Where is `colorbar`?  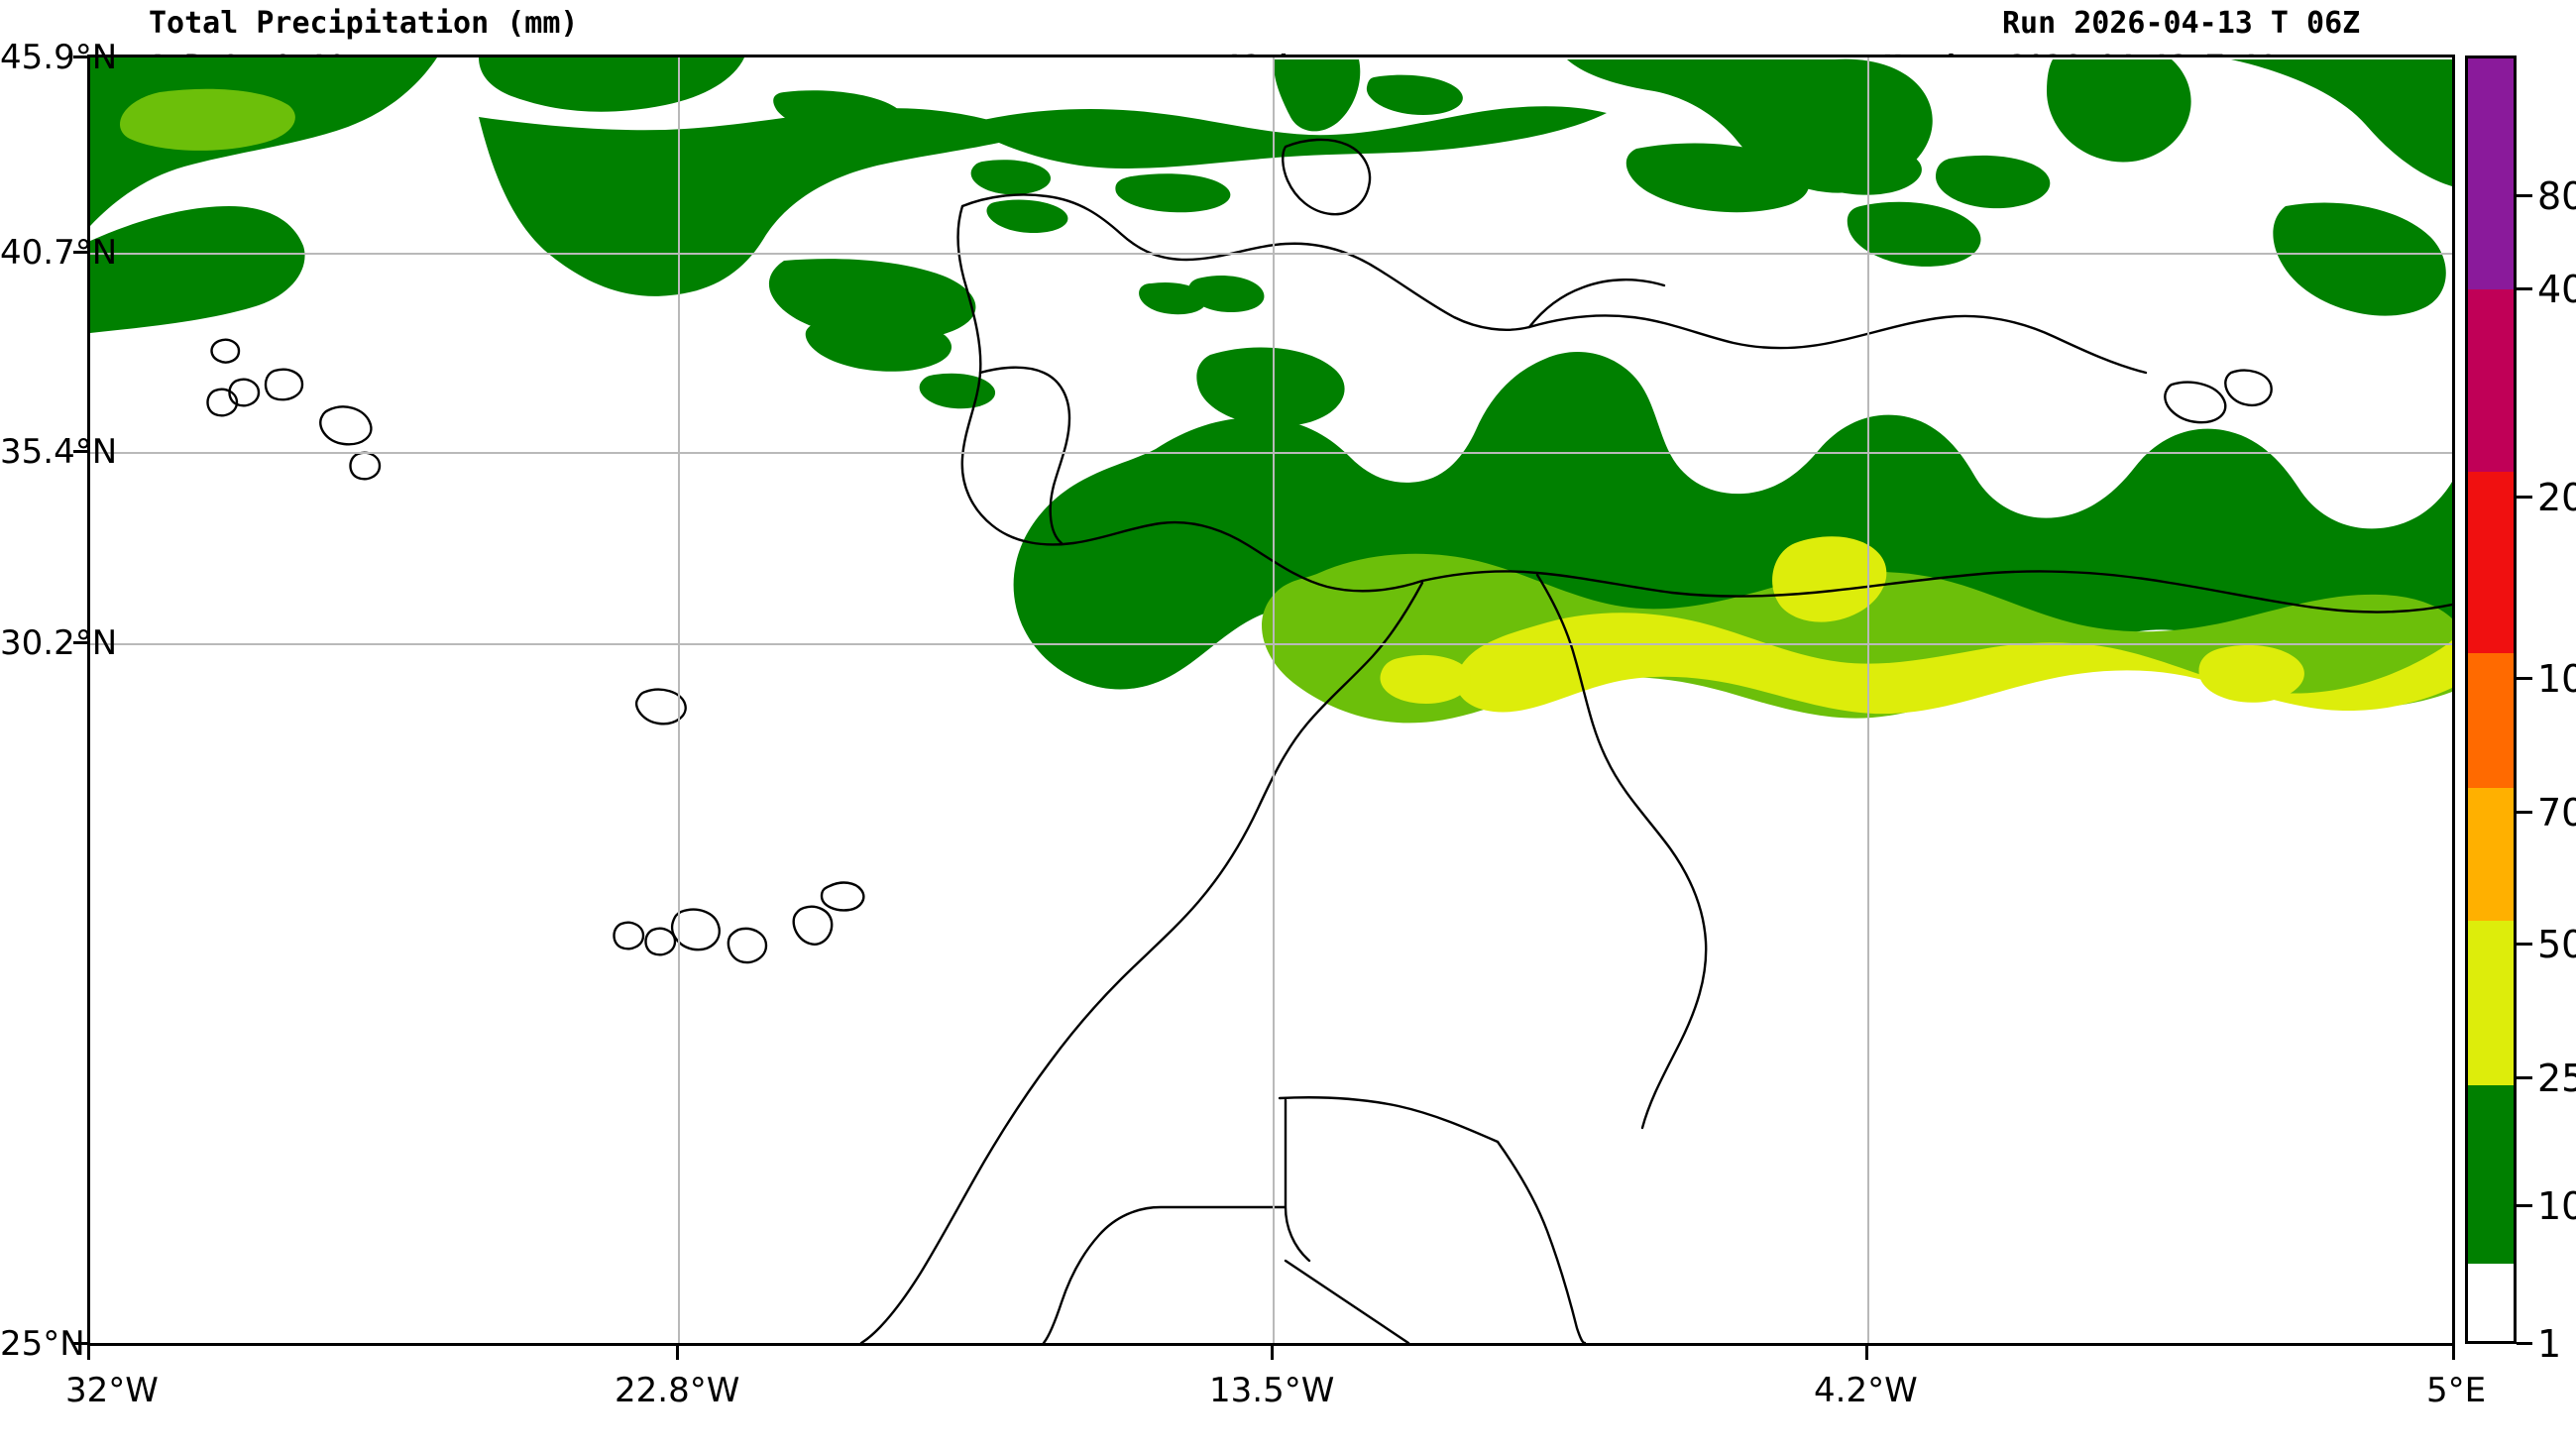 colorbar is located at coordinates (2491, 700).